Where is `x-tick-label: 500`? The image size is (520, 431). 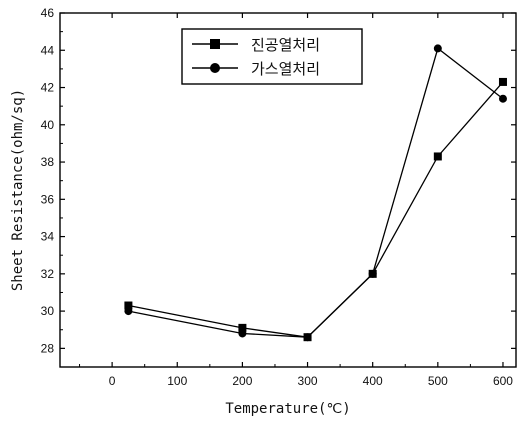
x-tick-label: 500 is located at coordinates (438, 381).